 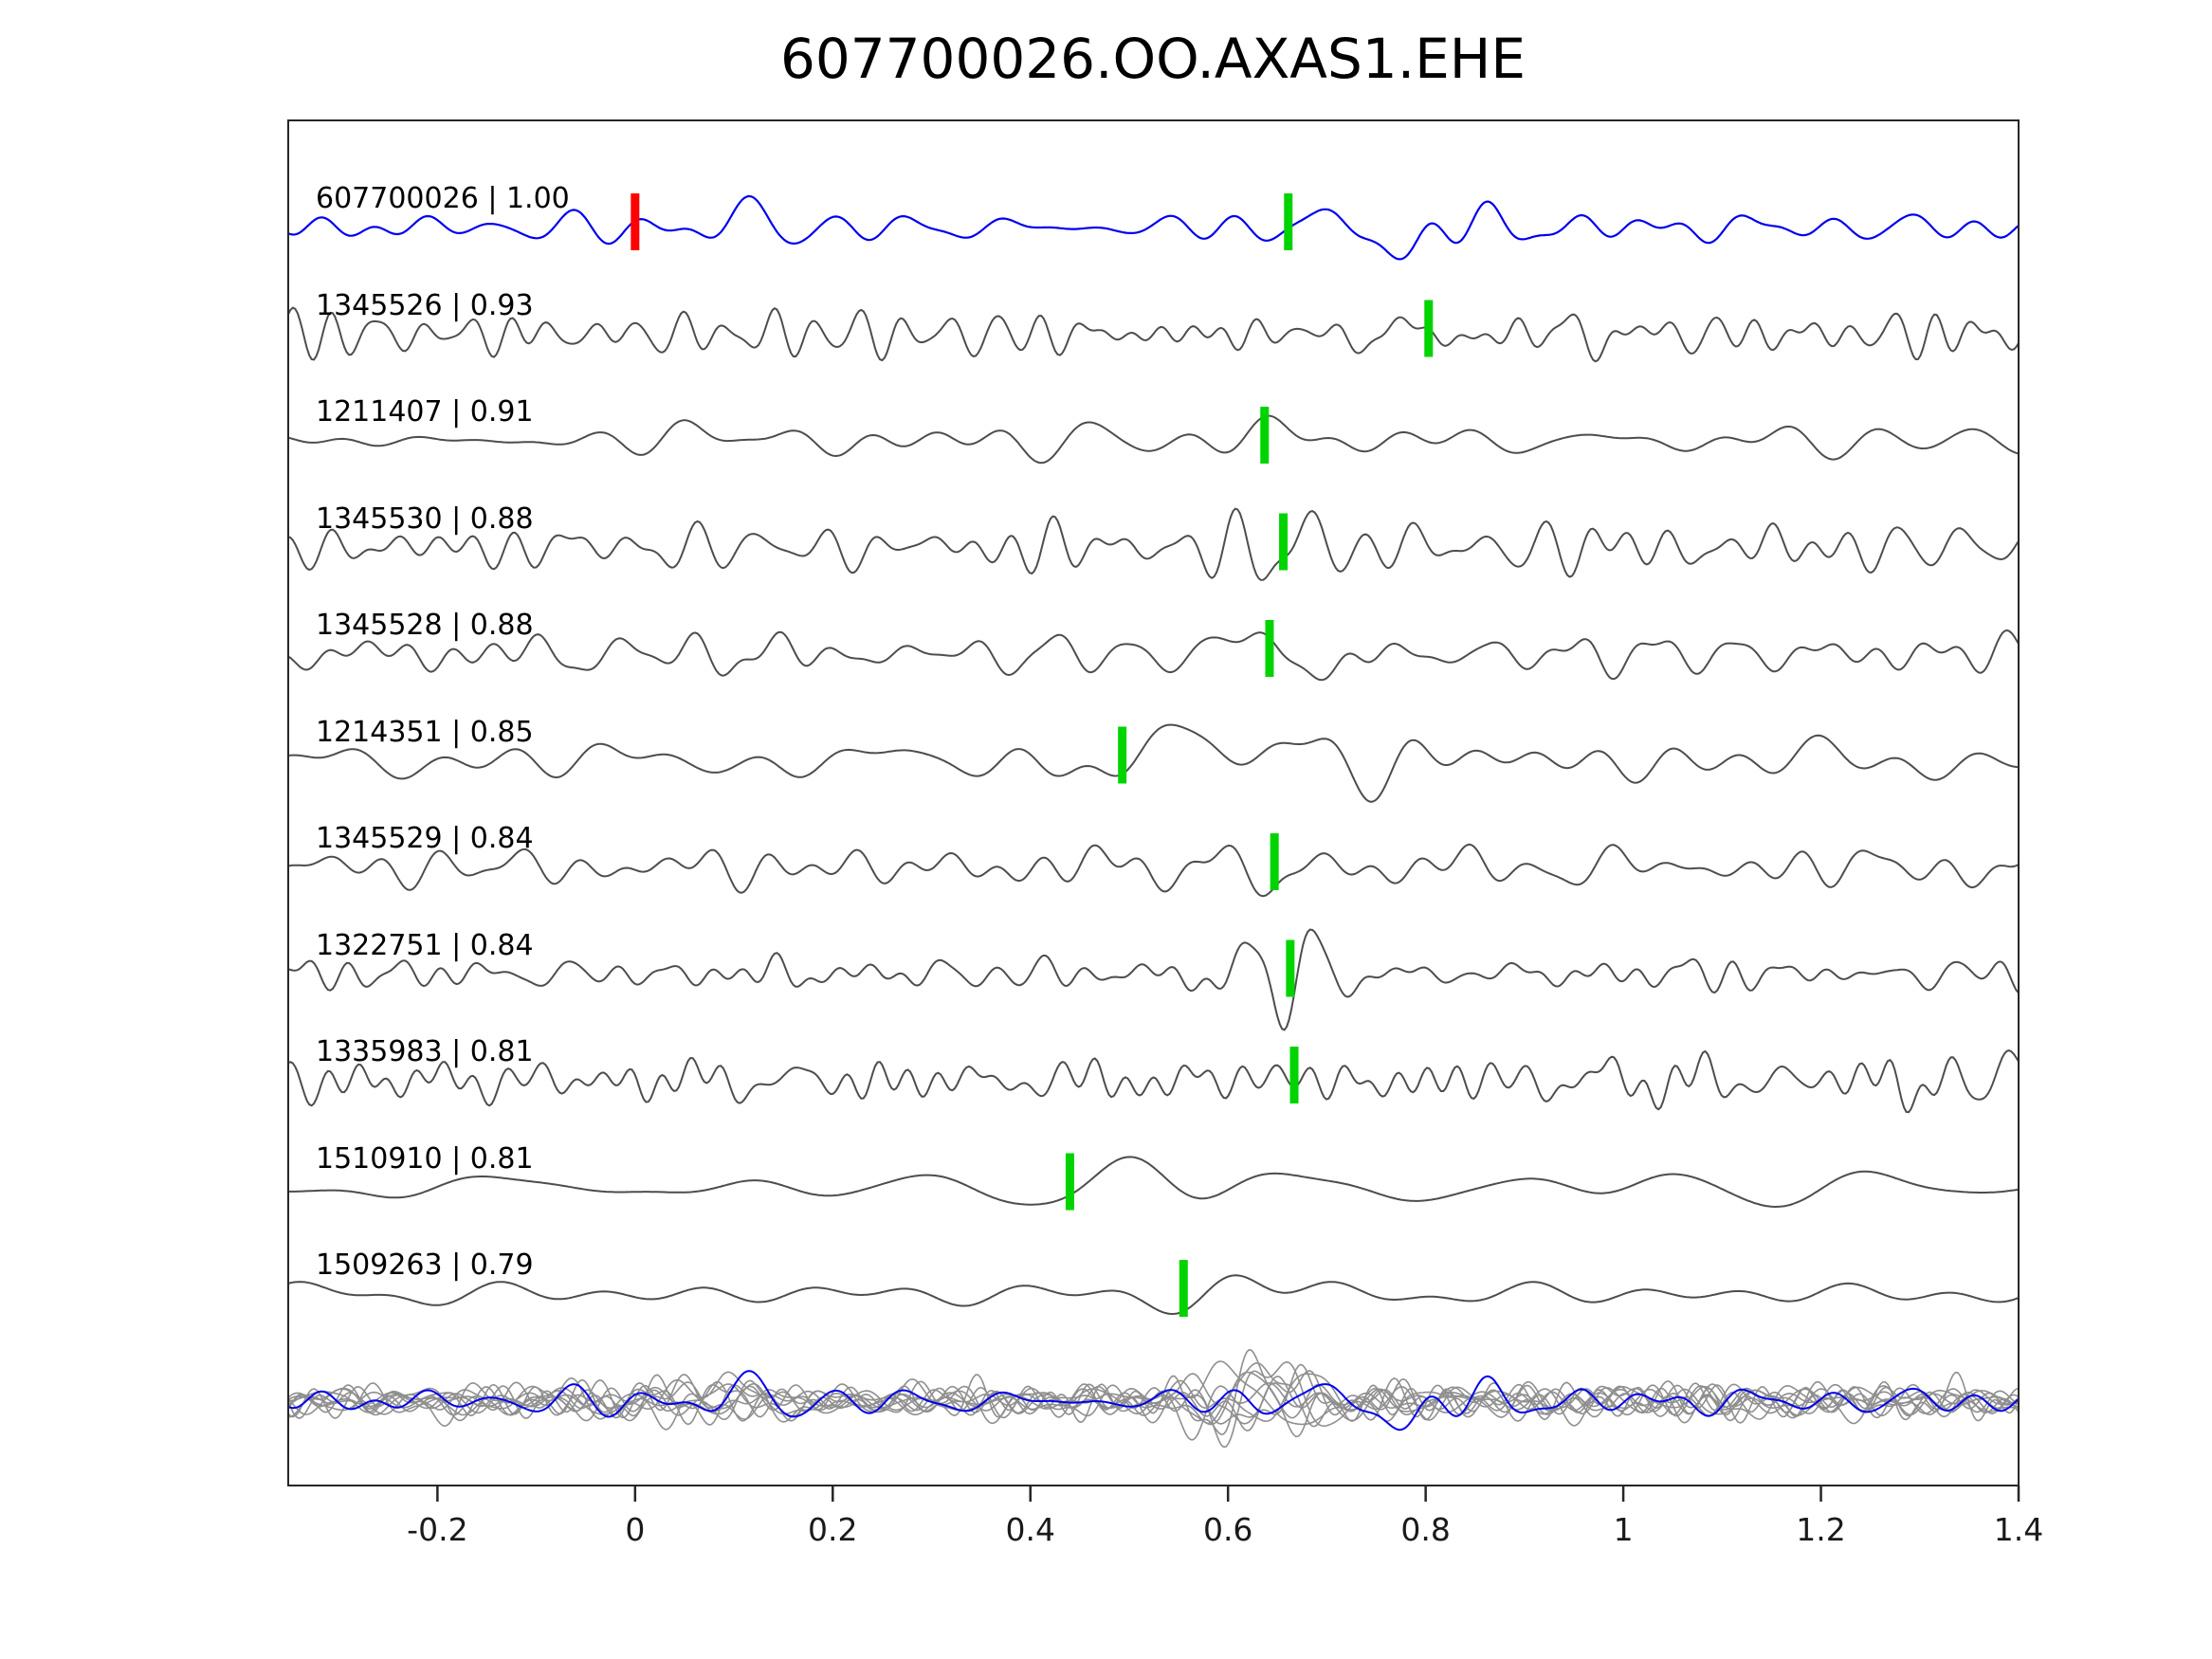 What do you see at coordinates (1821, 1529) in the screenshot?
I see `x-tick-label-7: 1.2` at bounding box center [1821, 1529].